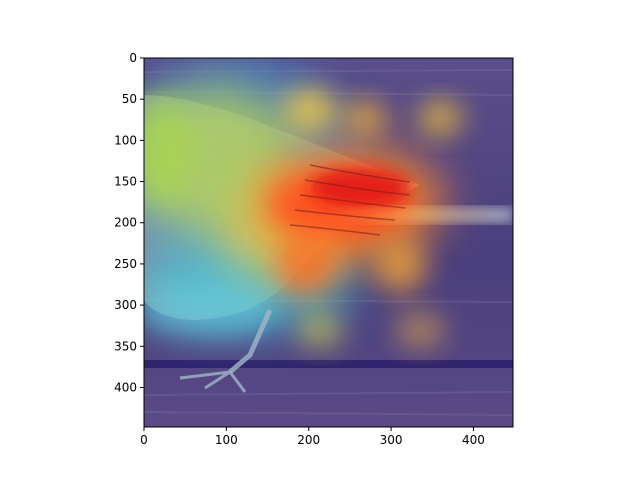 The height and width of the screenshot is (480, 640). I want to click on x-axis: 0 100 200 300 400, so click(312, 437).